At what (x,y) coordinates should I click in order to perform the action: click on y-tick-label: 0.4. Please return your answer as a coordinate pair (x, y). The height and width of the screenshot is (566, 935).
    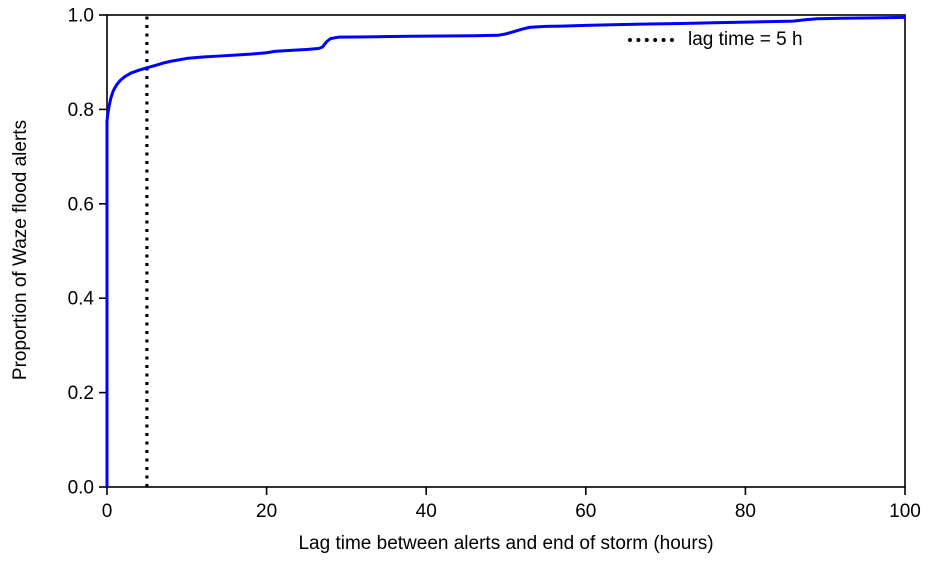
    Looking at the image, I should click on (81, 299).